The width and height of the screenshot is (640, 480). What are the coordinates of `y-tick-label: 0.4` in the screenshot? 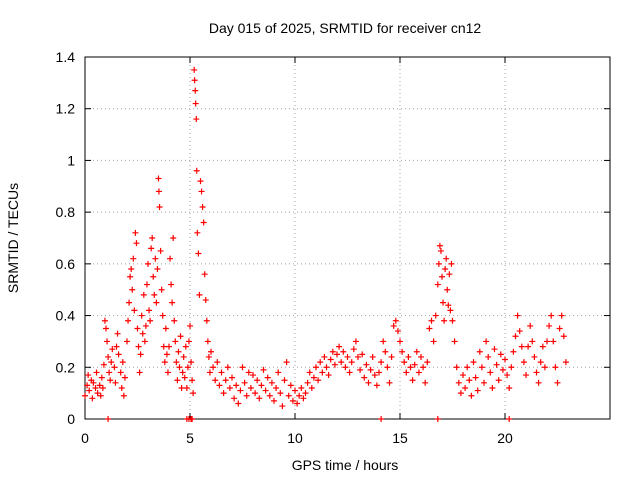 It's located at (66, 316).